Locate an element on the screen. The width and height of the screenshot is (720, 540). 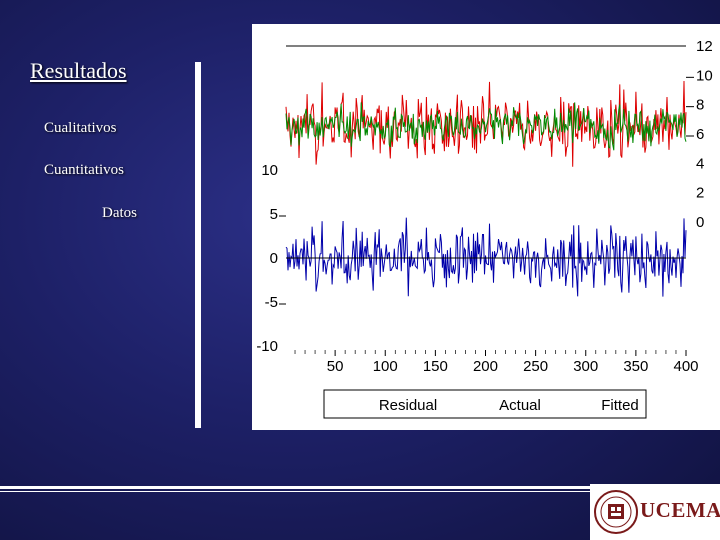
left-tick-label-4: -10 is located at coordinates (267, 346).